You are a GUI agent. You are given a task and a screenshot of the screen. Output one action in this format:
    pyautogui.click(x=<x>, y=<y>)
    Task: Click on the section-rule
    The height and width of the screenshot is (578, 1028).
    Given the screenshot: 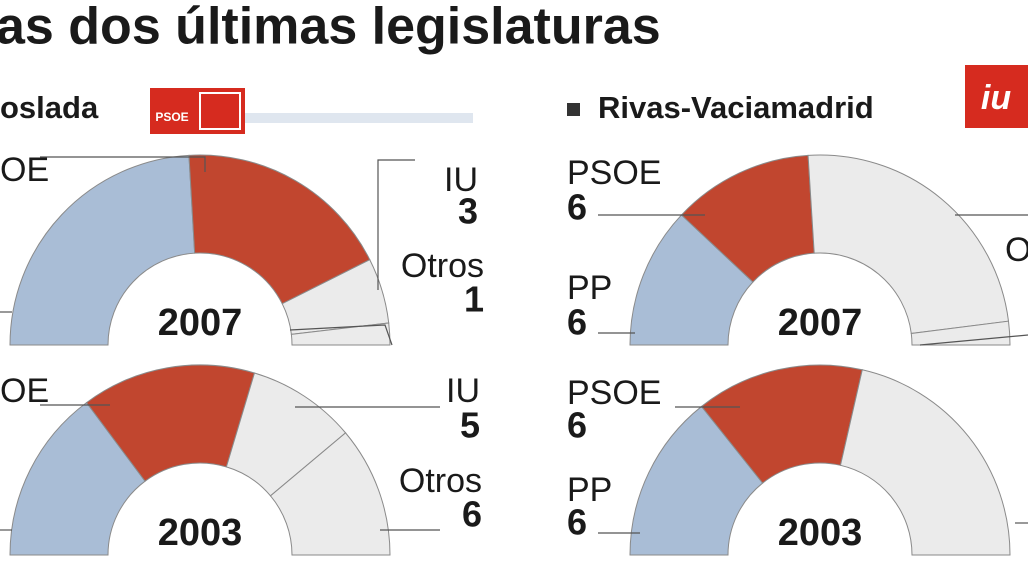 What is the action you would take?
    pyautogui.click(x=359, y=118)
    